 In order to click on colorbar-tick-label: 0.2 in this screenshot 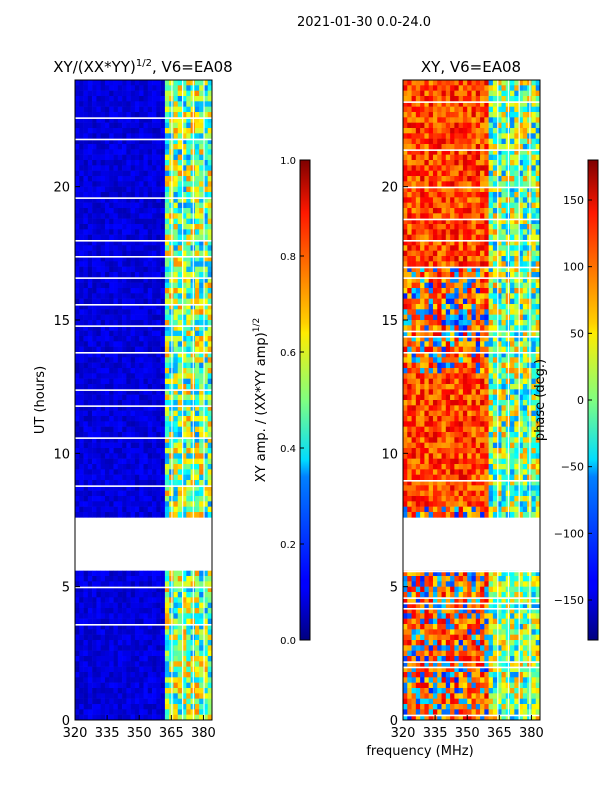, I will do `click(288, 545)`.